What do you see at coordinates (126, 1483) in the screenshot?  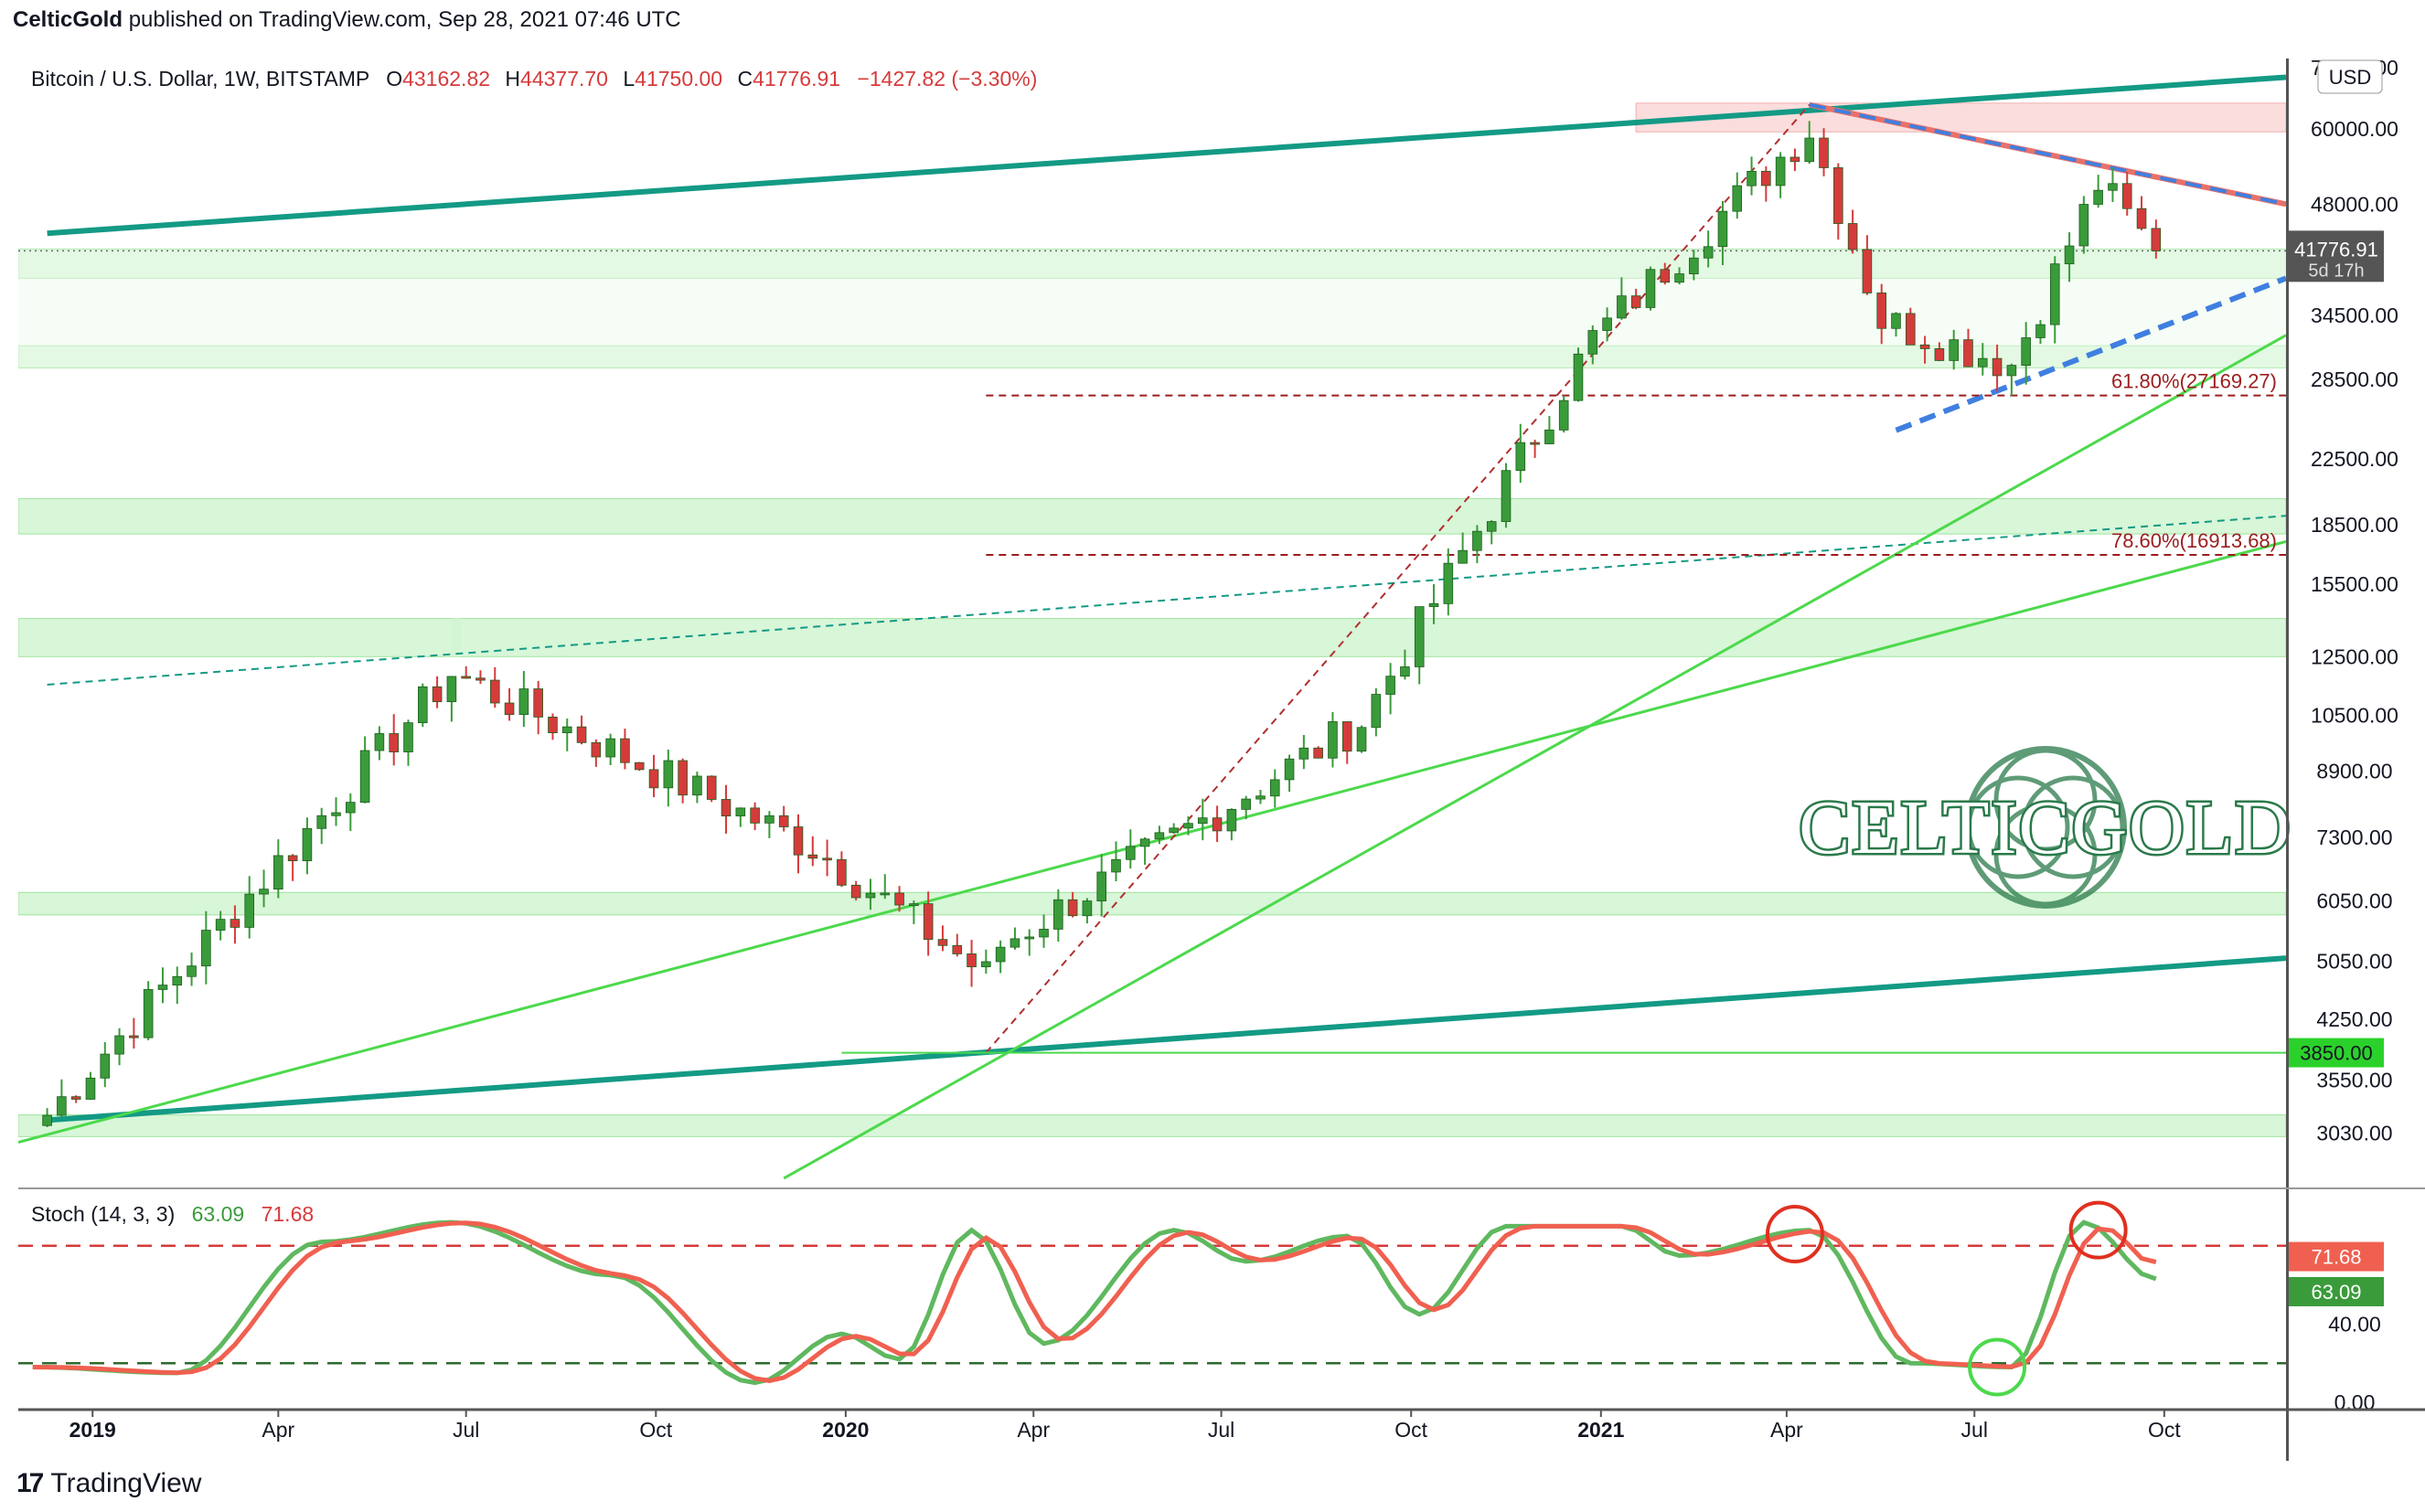 I see `tradingview-brand: TradingView` at bounding box center [126, 1483].